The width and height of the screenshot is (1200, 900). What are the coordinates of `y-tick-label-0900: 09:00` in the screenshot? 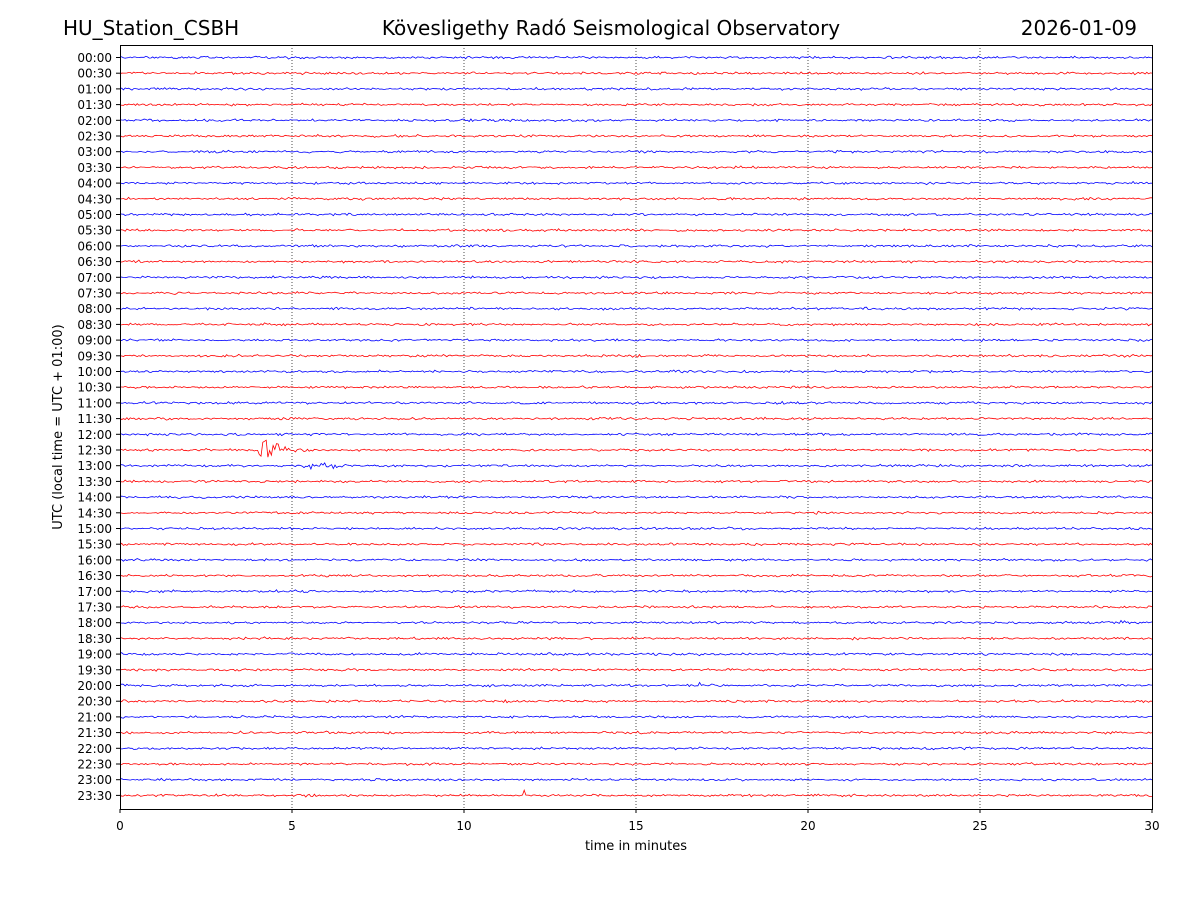 It's located at (94, 341).